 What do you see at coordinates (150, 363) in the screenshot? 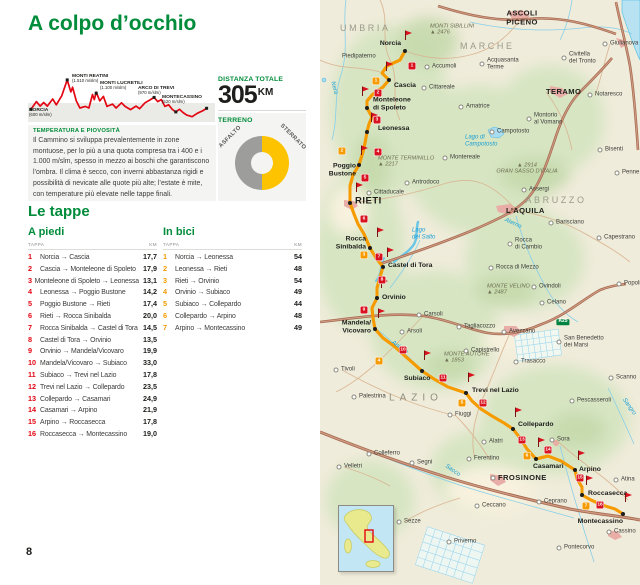
I see `stage-km: 33,0` at bounding box center [150, 363].